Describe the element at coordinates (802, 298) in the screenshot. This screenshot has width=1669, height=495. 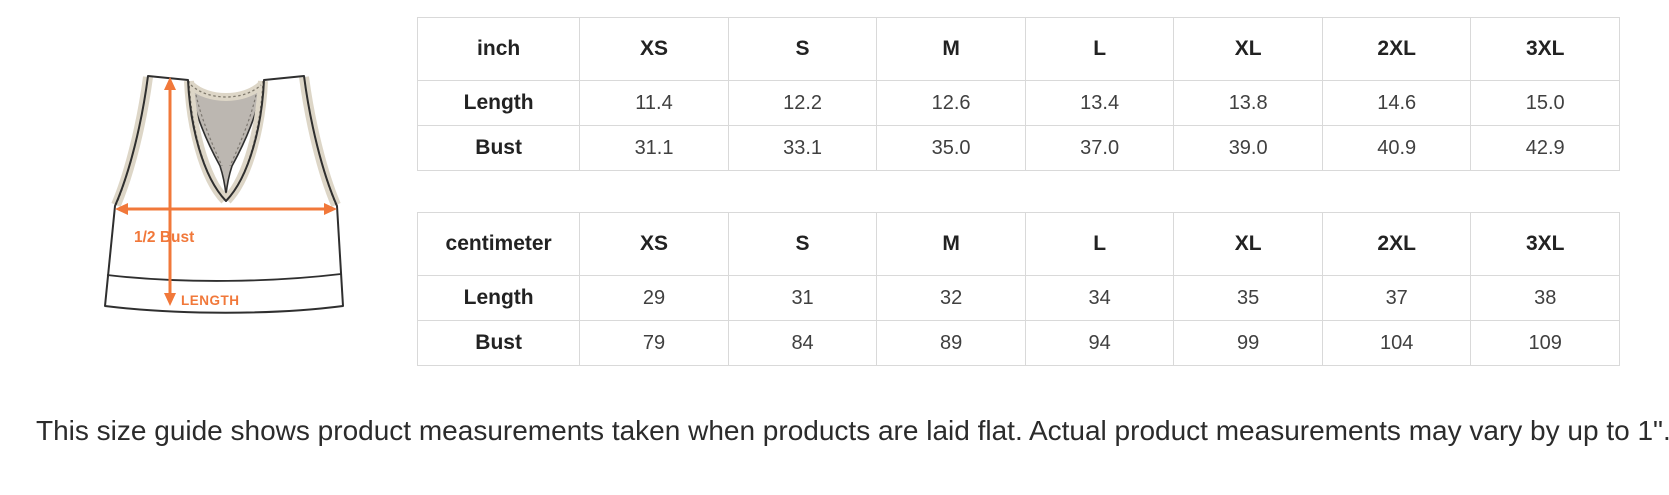
I see `value-cell: 31` at that location.